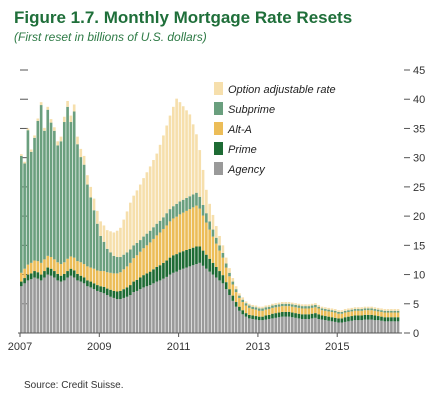  What do you see at coordinates (414, 202) in the screenshot?
I see `right-axis: 0 5 10 15 20 25 30 35 40 45` at bounding box center [414, 202].